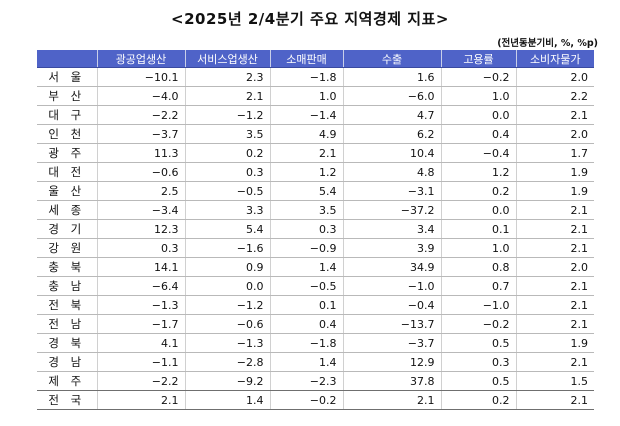 The height and width of the screenshot is (426, 620). Describe the element at coordinates (67, 324) in the screenshot. I see `region-cell: 전 남` at that location.